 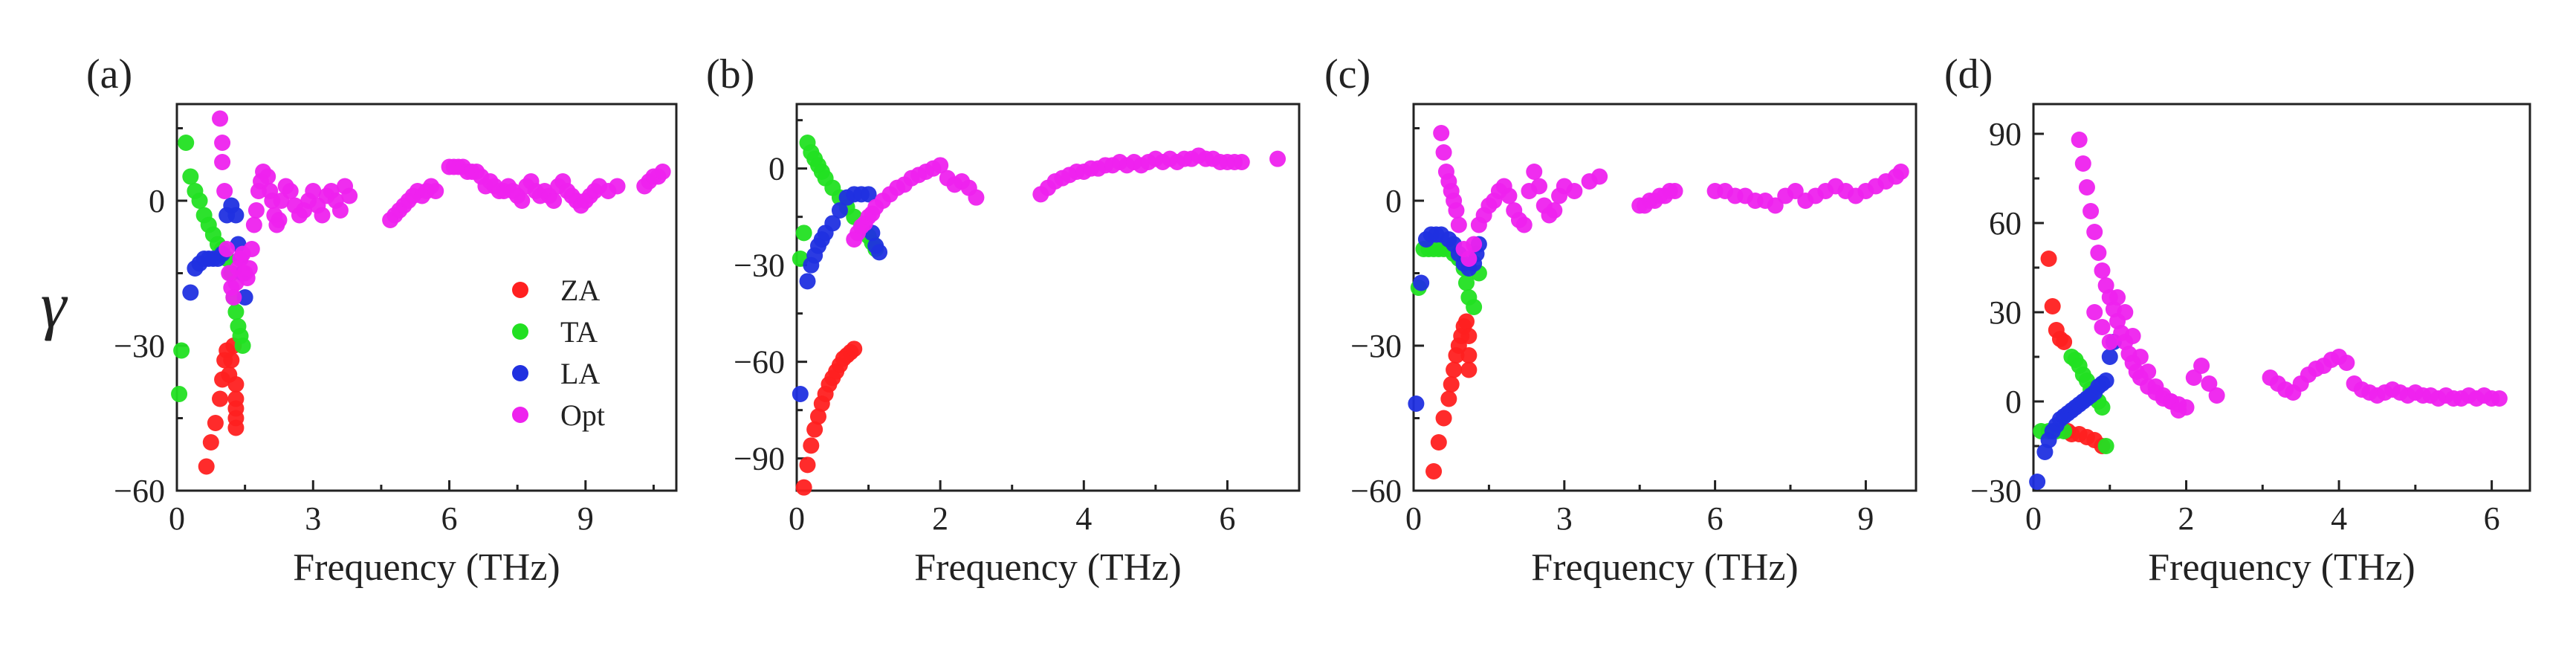 I want to click on legend-label-za: ZA, so click(x=580, y=290).